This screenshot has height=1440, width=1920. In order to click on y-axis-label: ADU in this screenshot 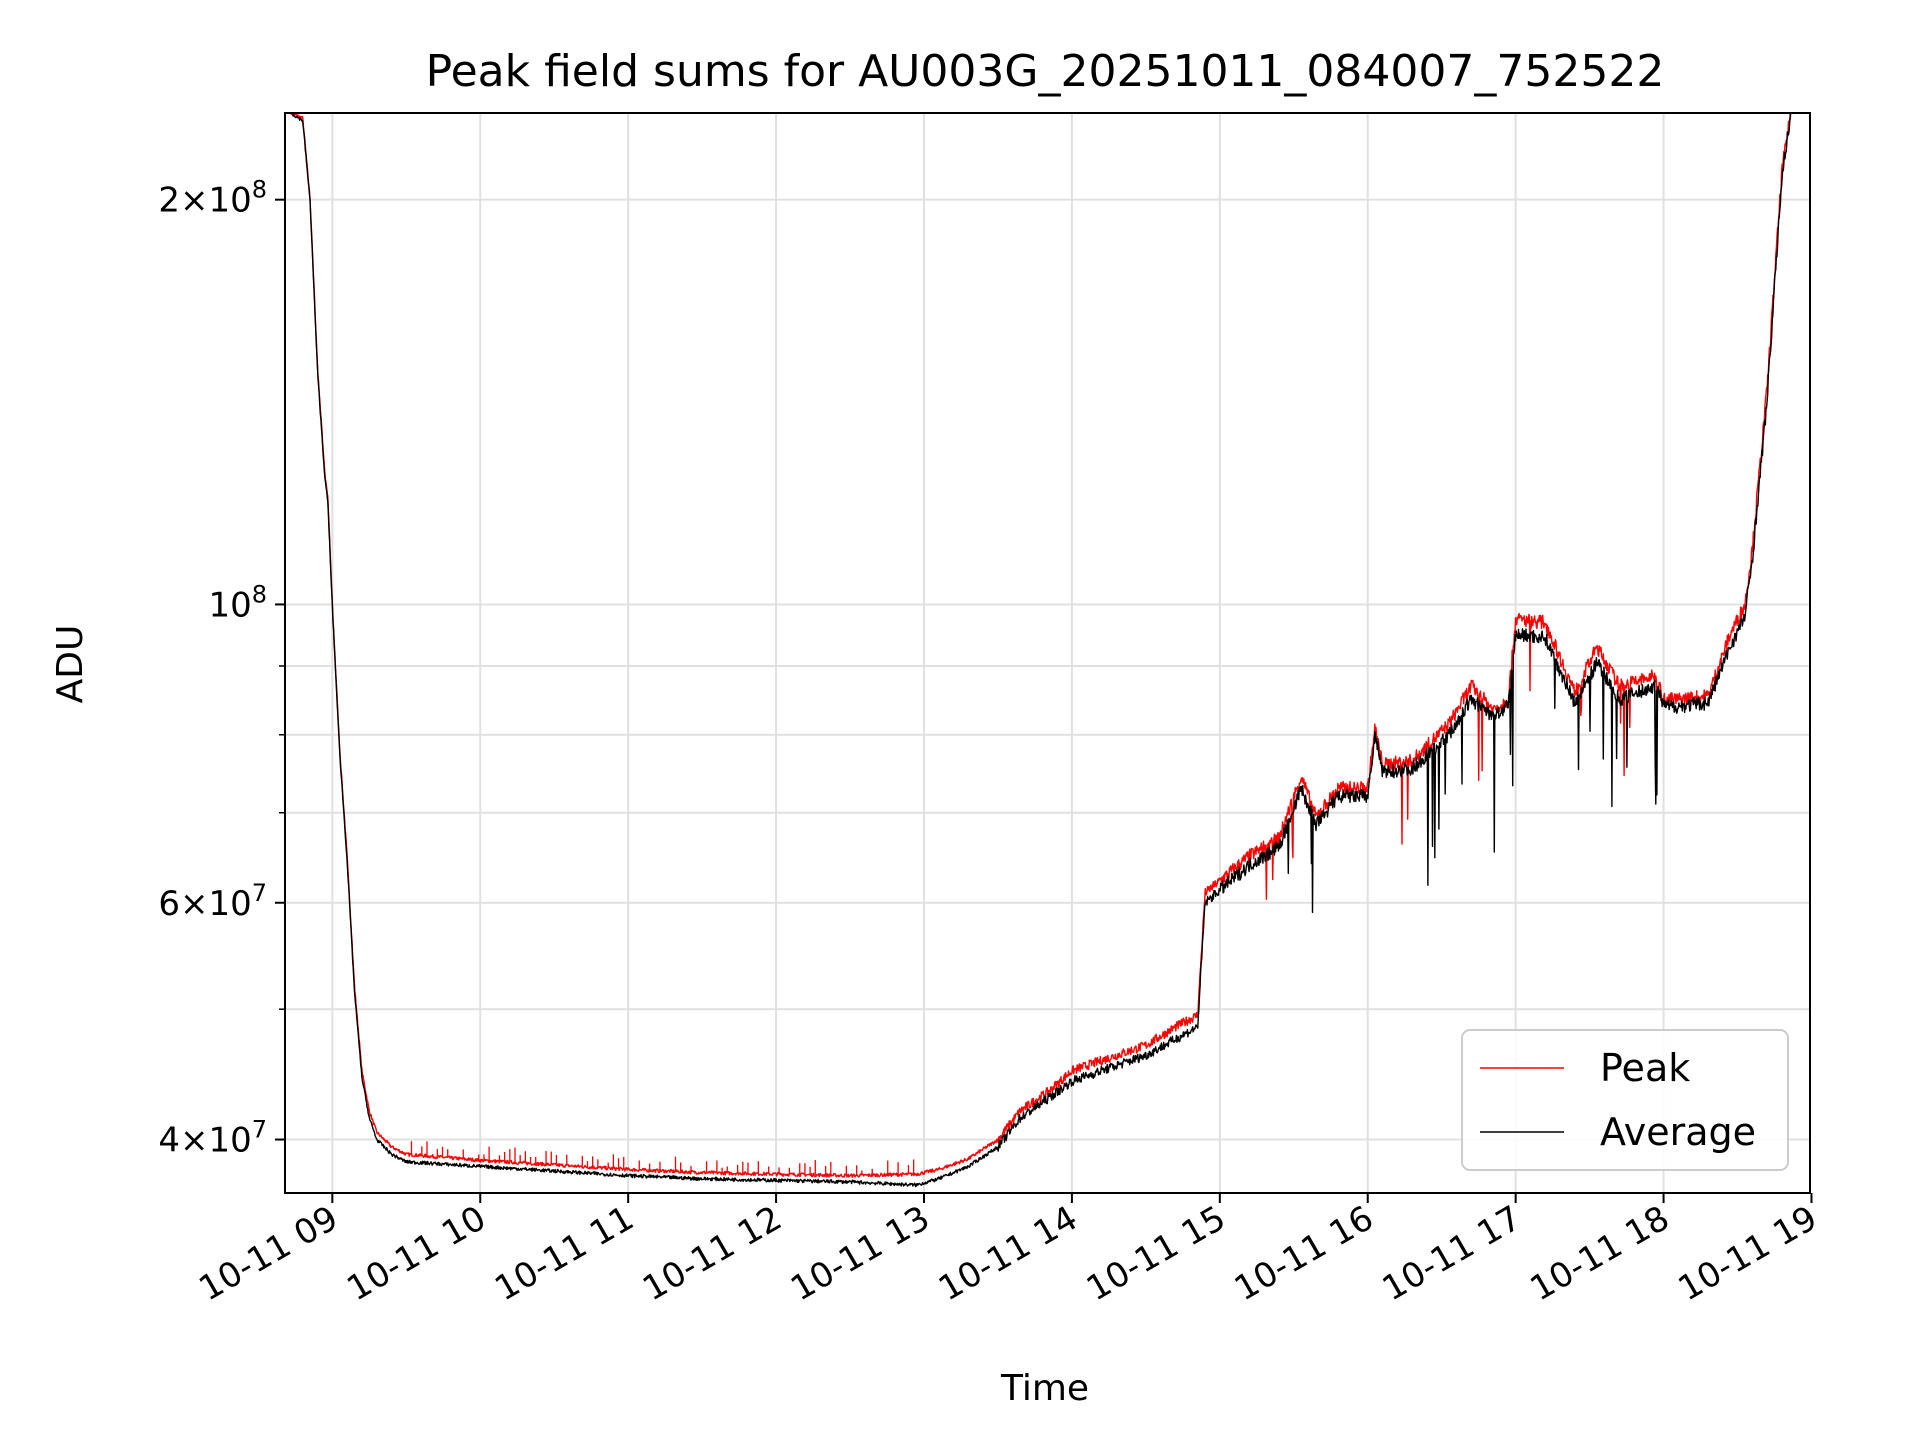, I will do `click(70, 664)`.